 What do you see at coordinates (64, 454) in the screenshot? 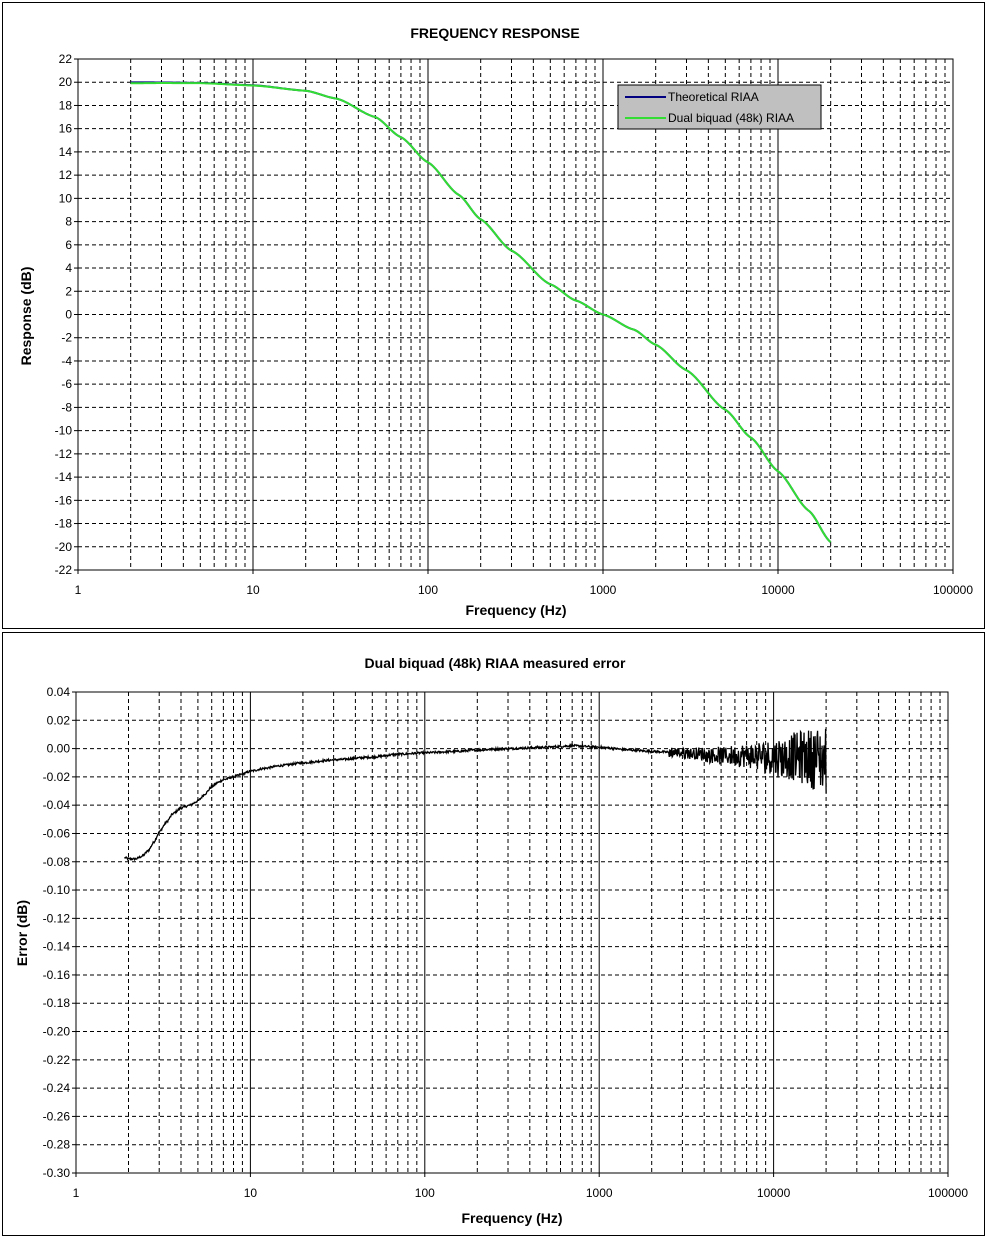
I see `y-tick-label: -12` at bounding box center [64, 454].